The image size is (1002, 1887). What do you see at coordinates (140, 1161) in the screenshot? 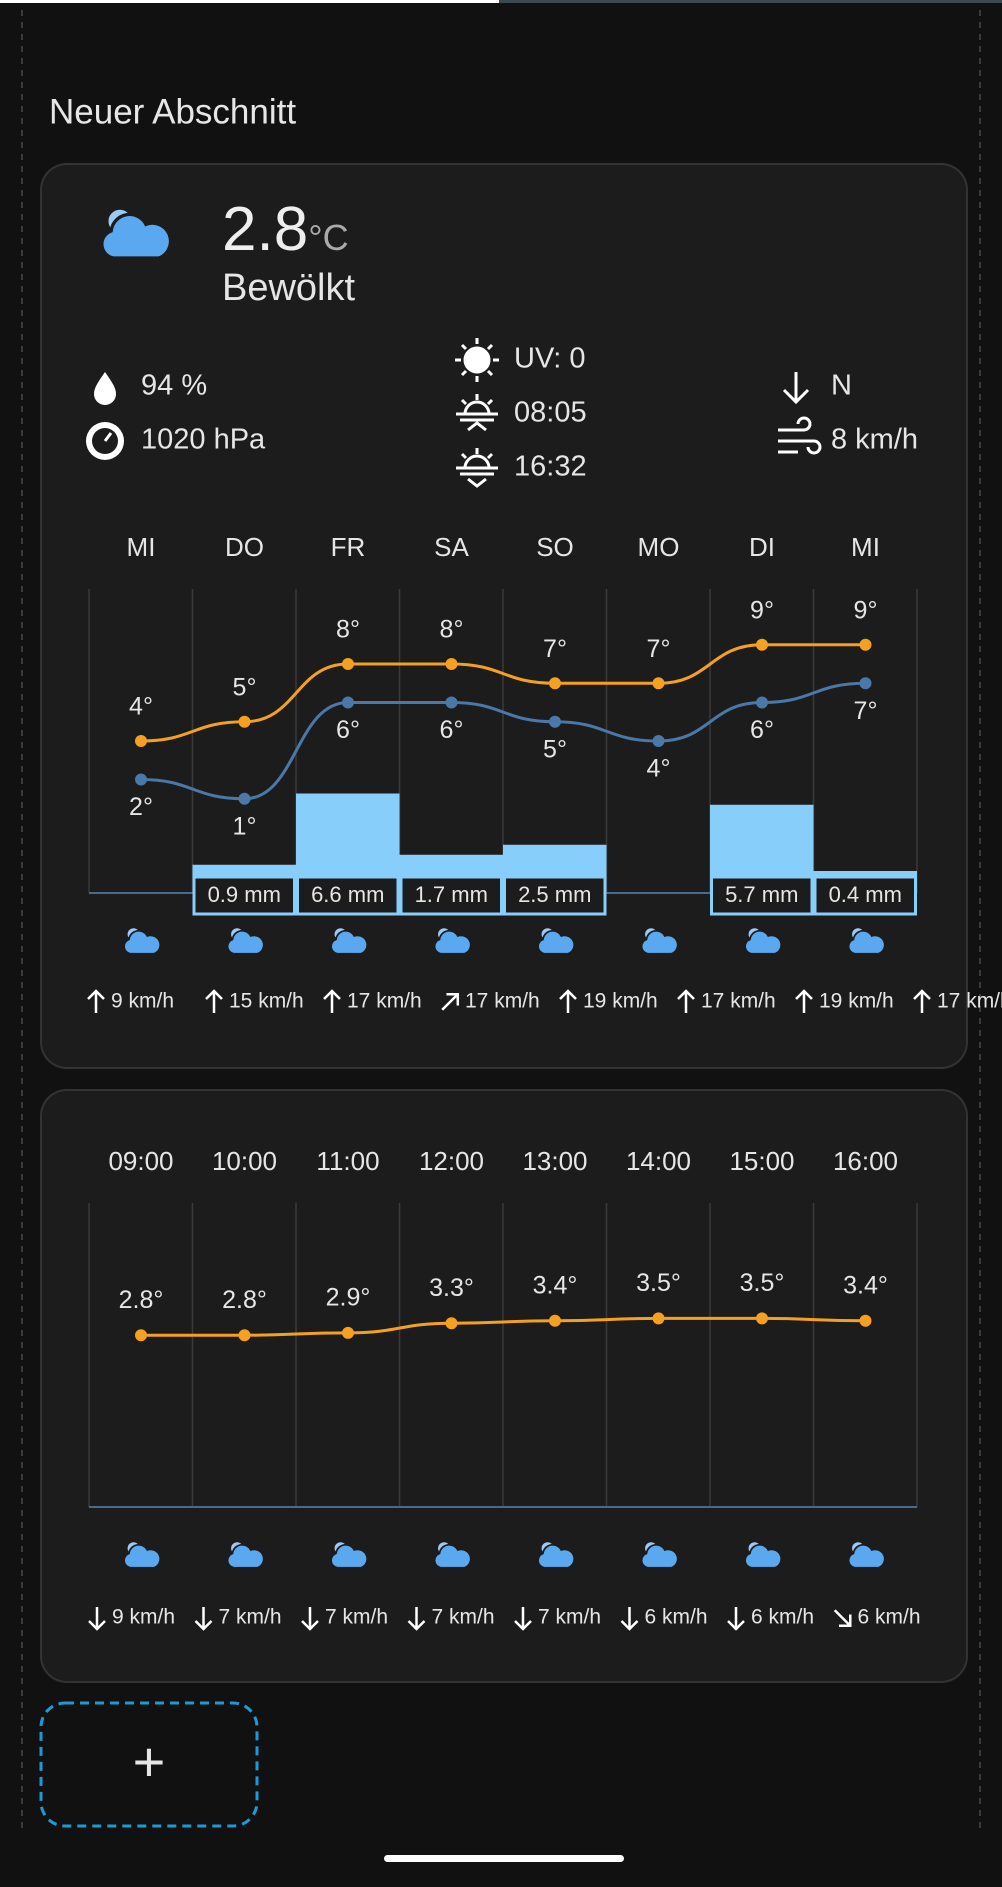
I see `hour-label: 09:00` at bounding box center [140, 1161].